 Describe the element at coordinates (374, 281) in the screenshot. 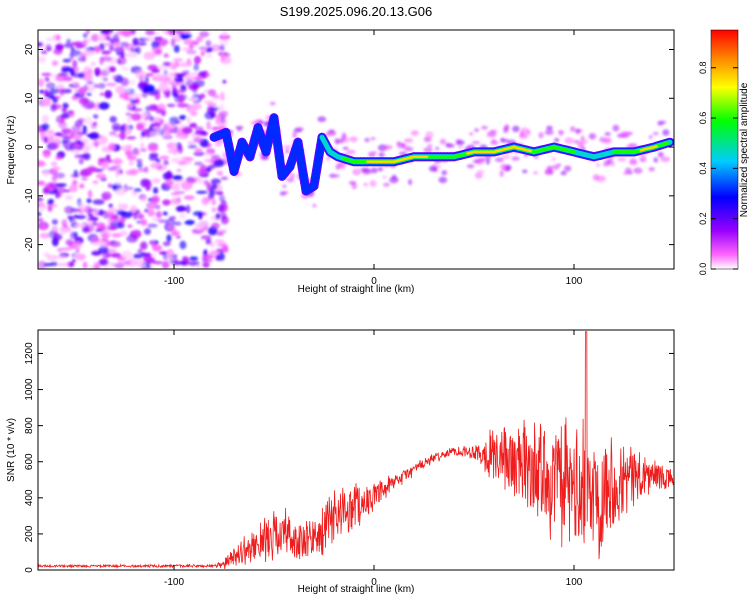

I see `x-tick-label: 0` at that location.